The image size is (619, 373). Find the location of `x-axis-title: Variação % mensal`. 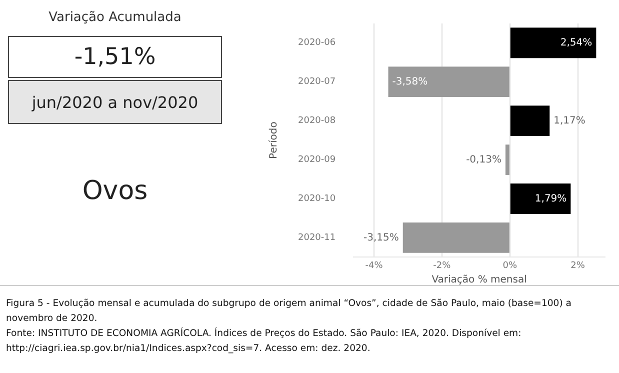

x-axis-title: Variação % mensal is located at coordinates (479, 280).